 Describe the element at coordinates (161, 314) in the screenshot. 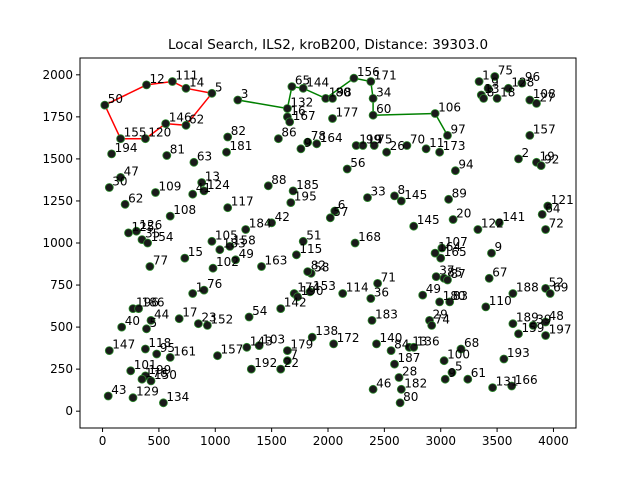

I see `city-label: 44` at that location.